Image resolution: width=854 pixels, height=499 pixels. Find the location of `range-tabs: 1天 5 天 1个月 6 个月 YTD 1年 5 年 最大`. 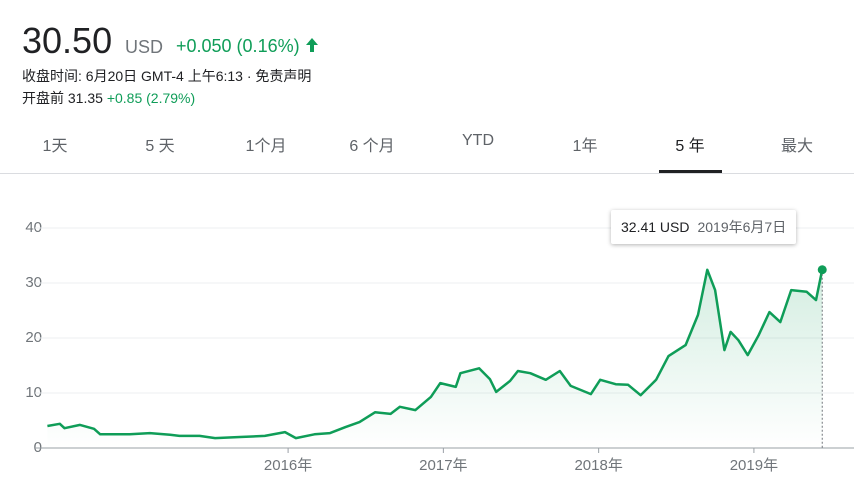

range-tabs: 1天 5 天 1个月 6 个月 YTD 1年 5 年 最大 is located at coordinates (427, 144).